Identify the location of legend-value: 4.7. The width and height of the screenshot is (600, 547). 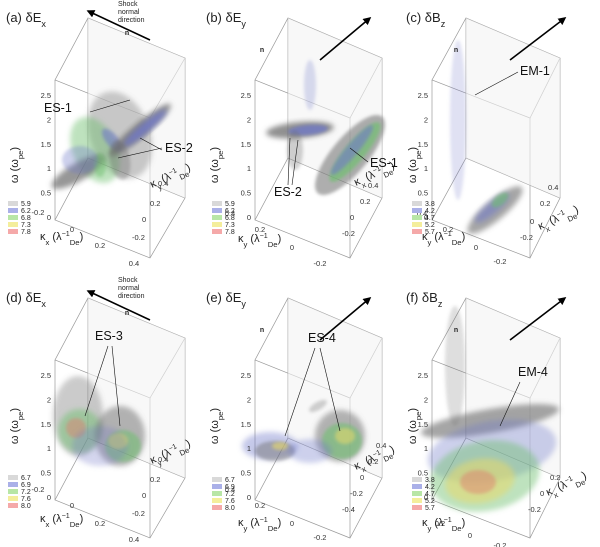
(430, 218).